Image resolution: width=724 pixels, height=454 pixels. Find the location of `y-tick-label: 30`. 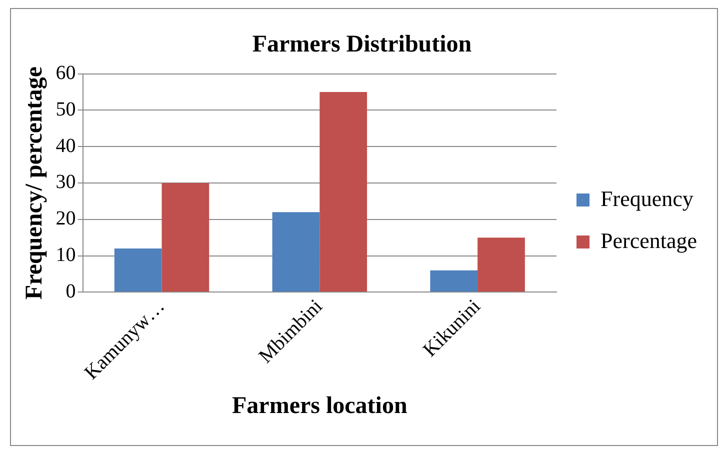

y-tick-label: 30 is located at coordinates (66, 182).